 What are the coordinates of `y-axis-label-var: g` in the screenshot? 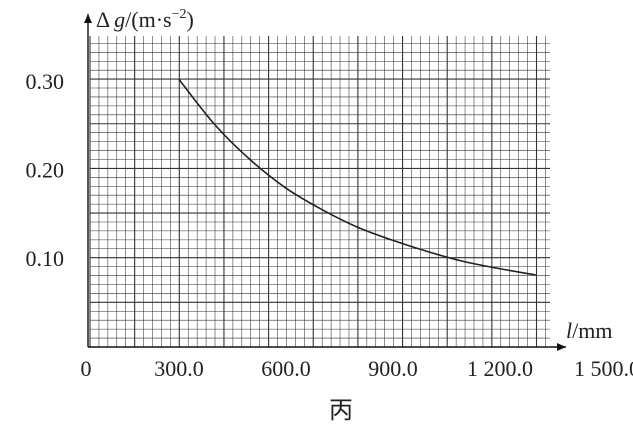 It's located at (119, 19).